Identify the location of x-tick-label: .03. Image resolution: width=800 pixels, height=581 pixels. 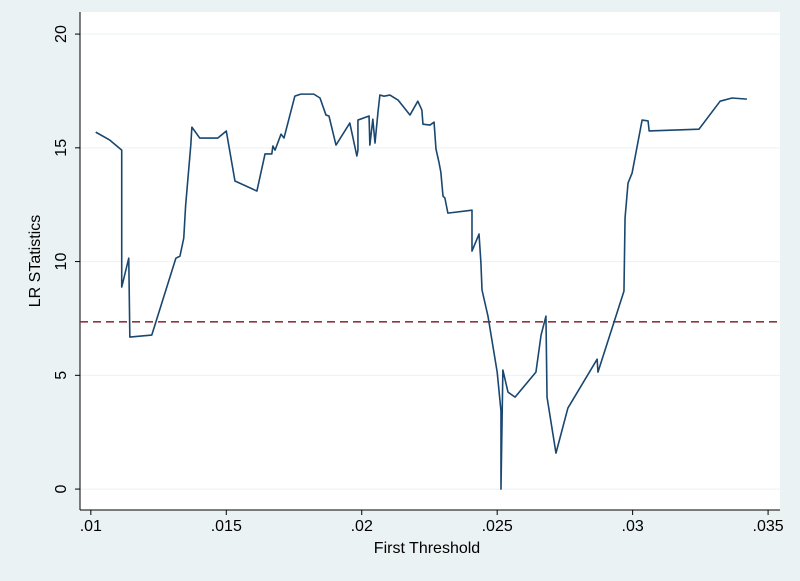
(633, 526).